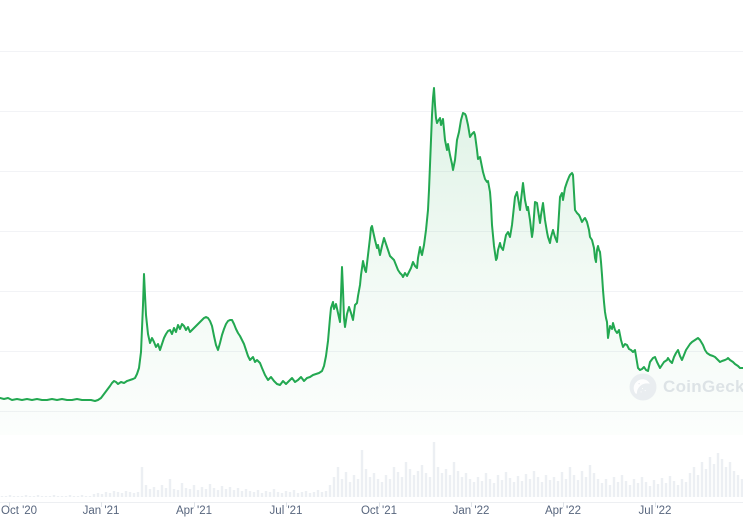 This screenshot has width=743, height=526. What do you see at coordinates (101, 511) in the screenshot?
I see `x-axis-label: Jan '21` at bounding box center [101, 511].